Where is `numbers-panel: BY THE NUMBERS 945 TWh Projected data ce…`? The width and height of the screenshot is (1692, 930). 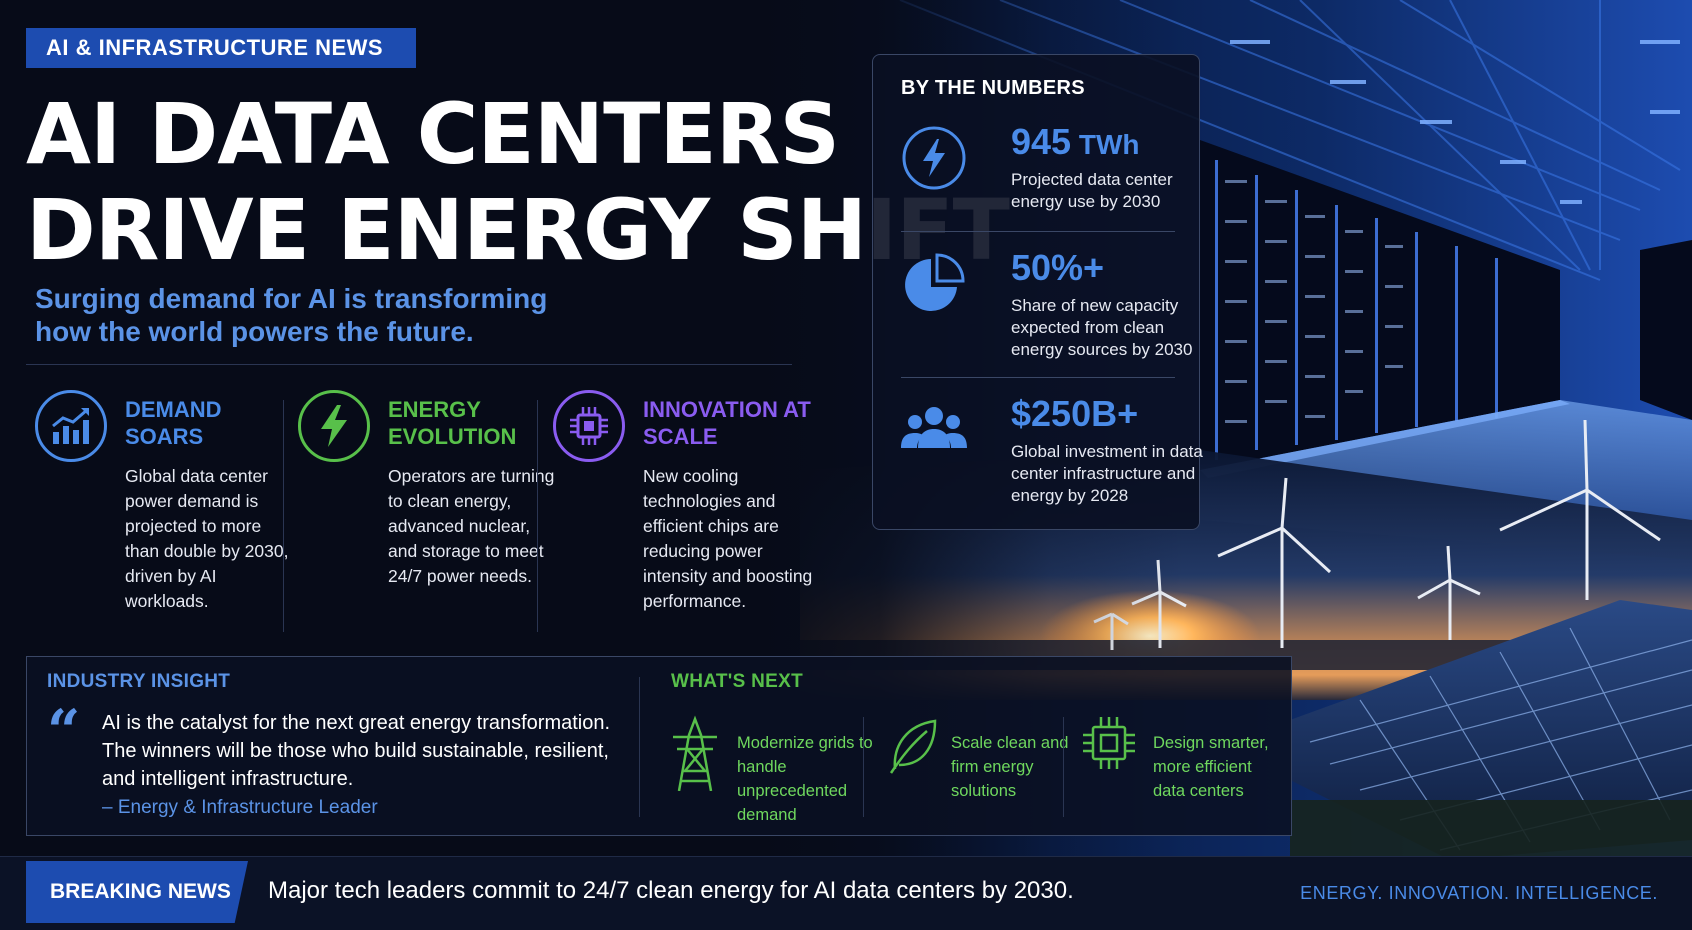 numbers-panel: BY THE NUMBERS 945 TWh Projected data ce… is located at coordinates (1037, 292).